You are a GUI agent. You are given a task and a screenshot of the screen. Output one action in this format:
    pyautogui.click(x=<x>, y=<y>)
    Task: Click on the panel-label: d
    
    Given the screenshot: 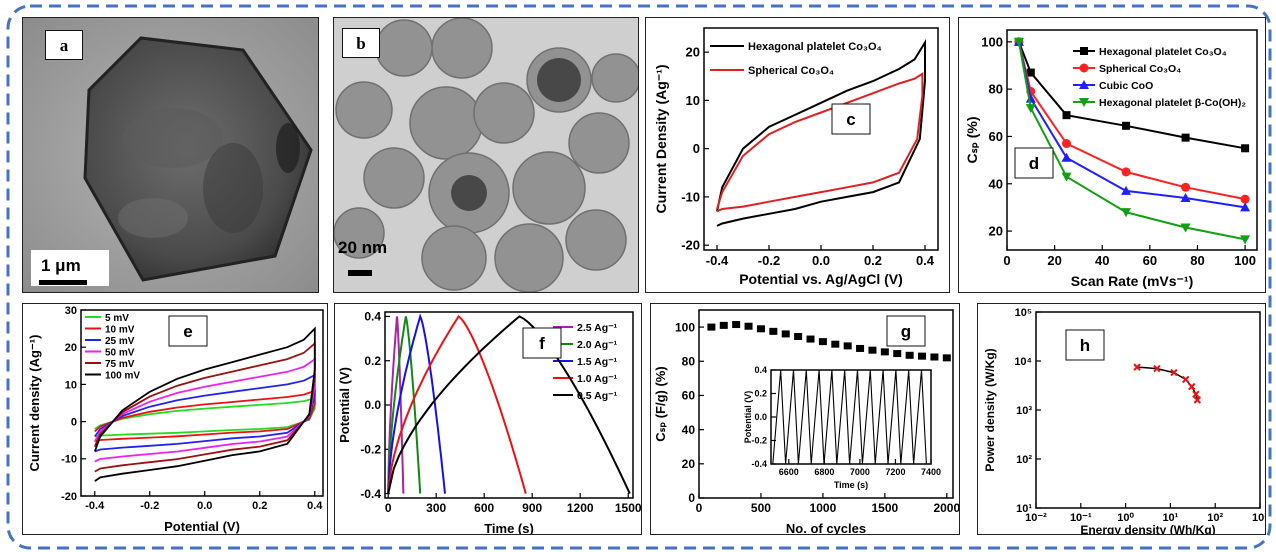 What is the action you would take?
    pyautogui.click(x=1034, y=163)
    